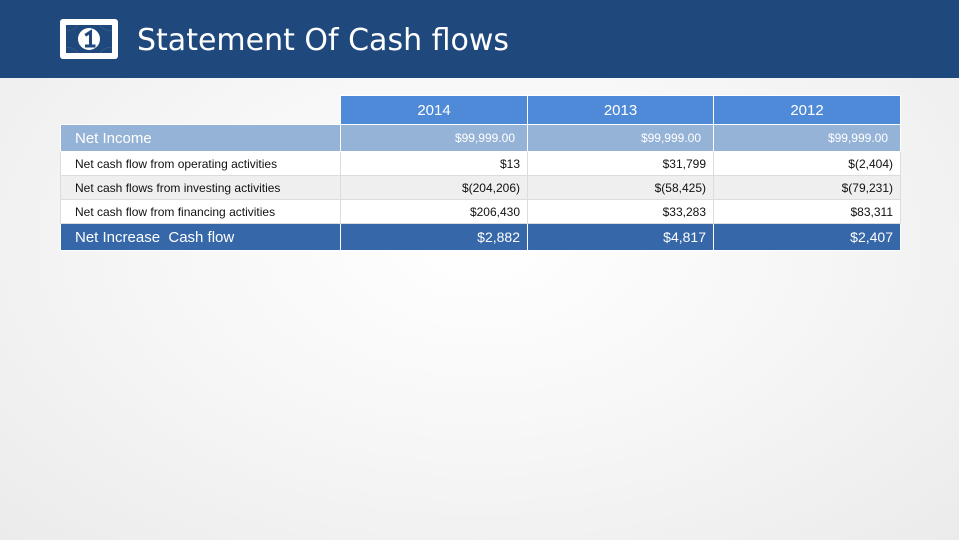 Image resolution: width=959 pixels, height=540 pixels. Describe the element at coordinates (807, 163) in the screenshot. I see `cell-value: $(2,404)` at that location.